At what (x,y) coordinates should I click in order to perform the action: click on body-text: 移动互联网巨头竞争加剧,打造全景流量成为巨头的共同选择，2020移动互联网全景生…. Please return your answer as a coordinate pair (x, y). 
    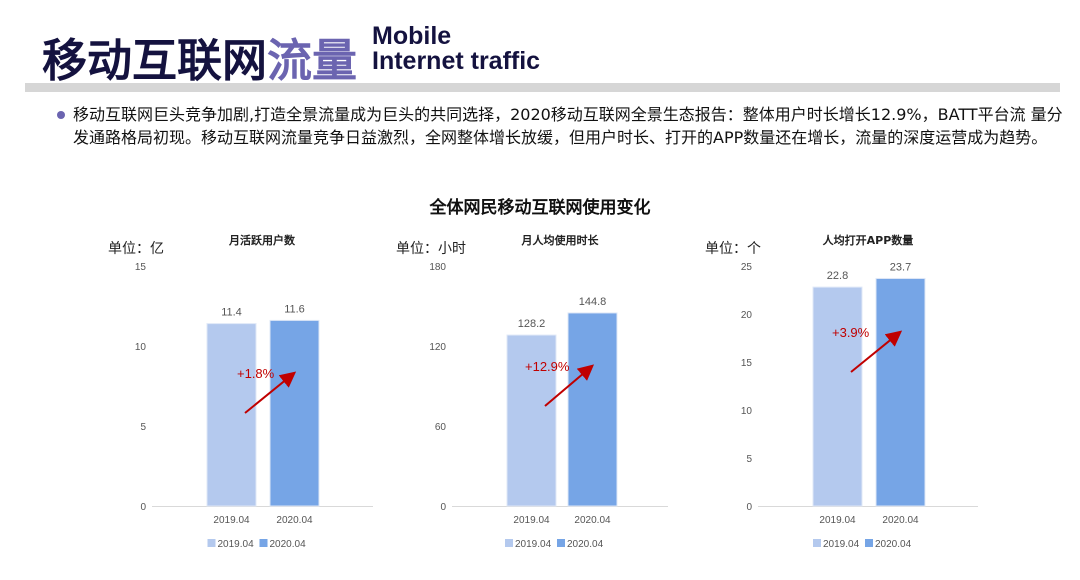
    Looking at the image, I should click on (568, 126).